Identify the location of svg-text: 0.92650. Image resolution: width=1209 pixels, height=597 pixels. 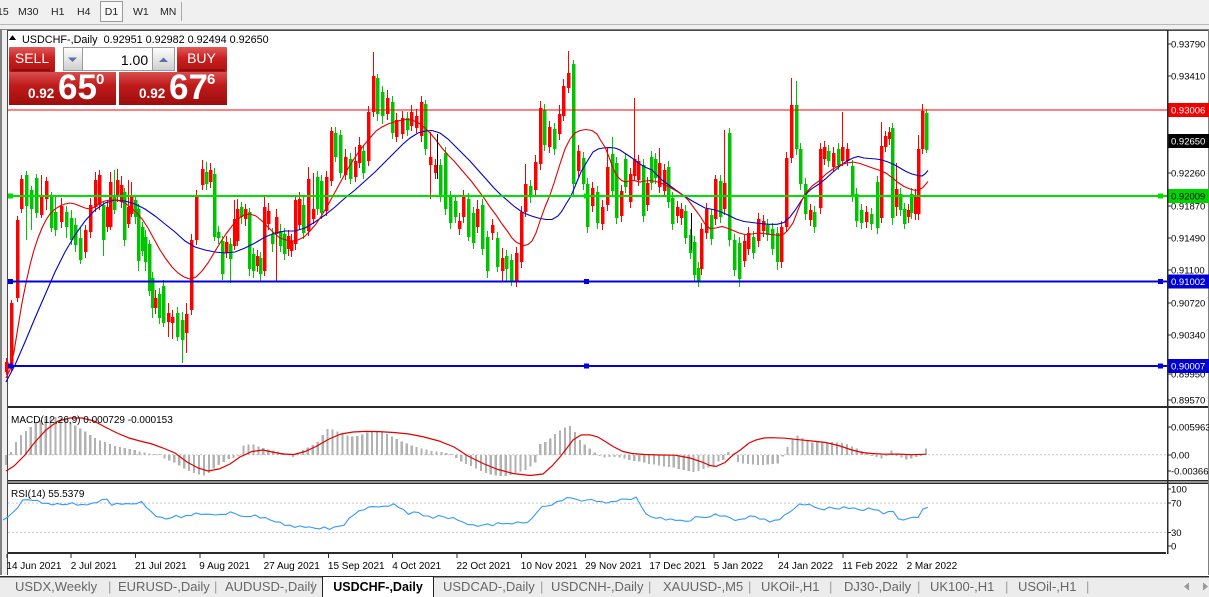
(1188, 142).